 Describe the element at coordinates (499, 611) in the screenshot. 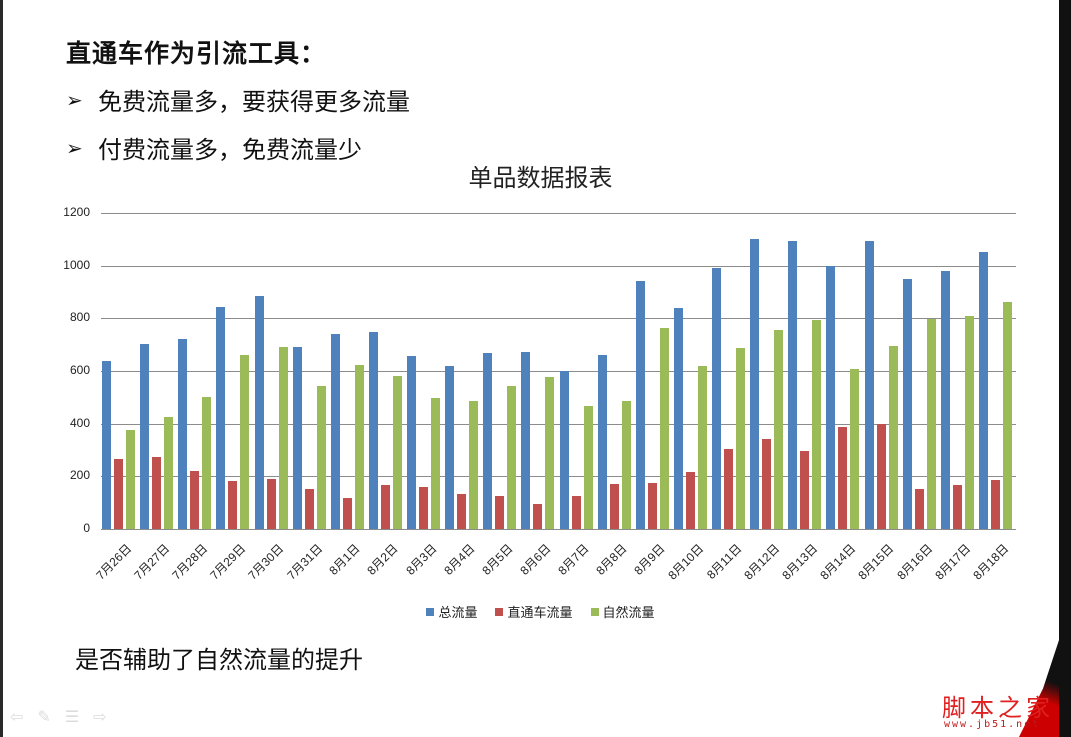

I see `legend-swatch-icon` at that location.